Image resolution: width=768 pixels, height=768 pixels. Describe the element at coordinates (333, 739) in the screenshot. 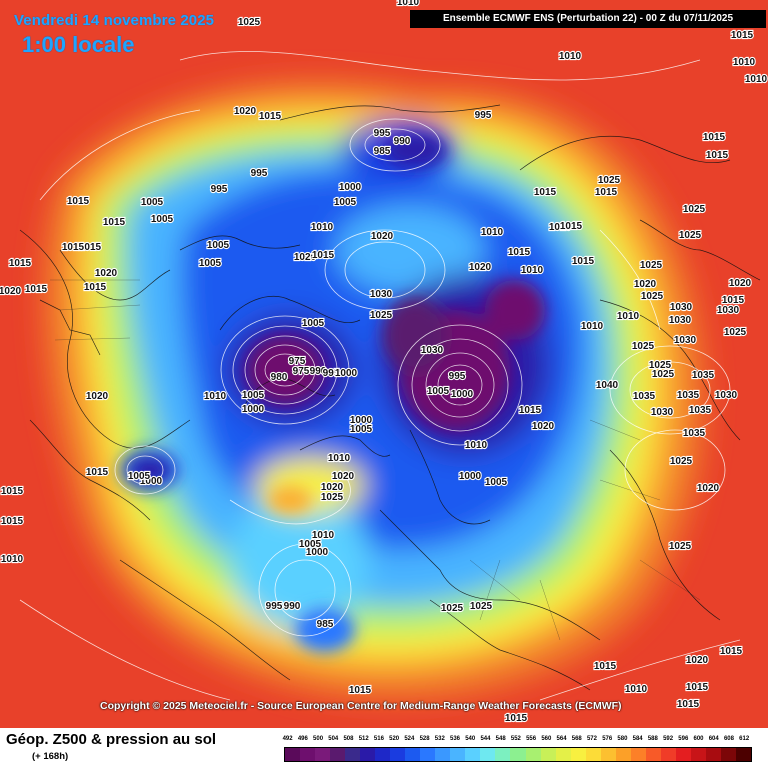

I see `scale-tick-label: 504` at that location.